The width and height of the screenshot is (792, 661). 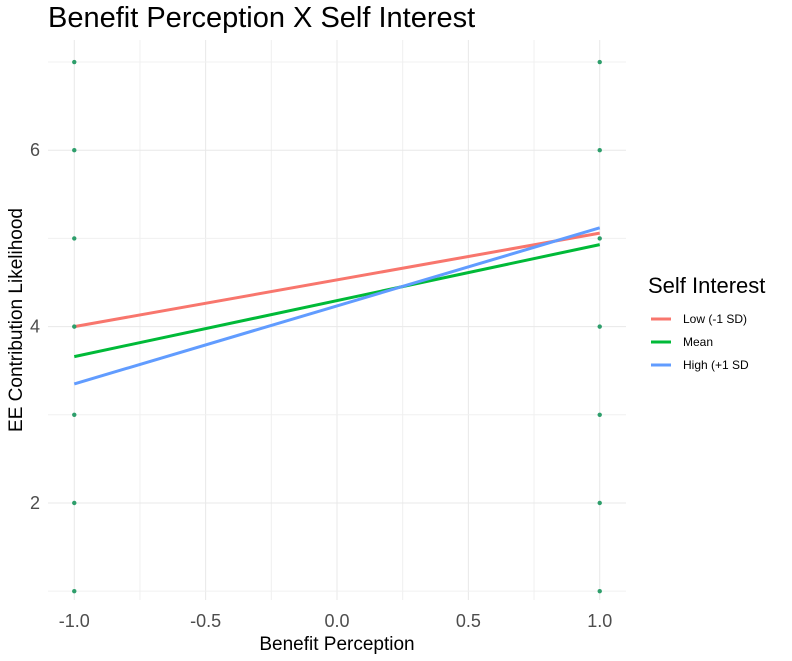 I want to click on chart-title: Benefit Perception X Self Interest, so click(x=262, y=18).